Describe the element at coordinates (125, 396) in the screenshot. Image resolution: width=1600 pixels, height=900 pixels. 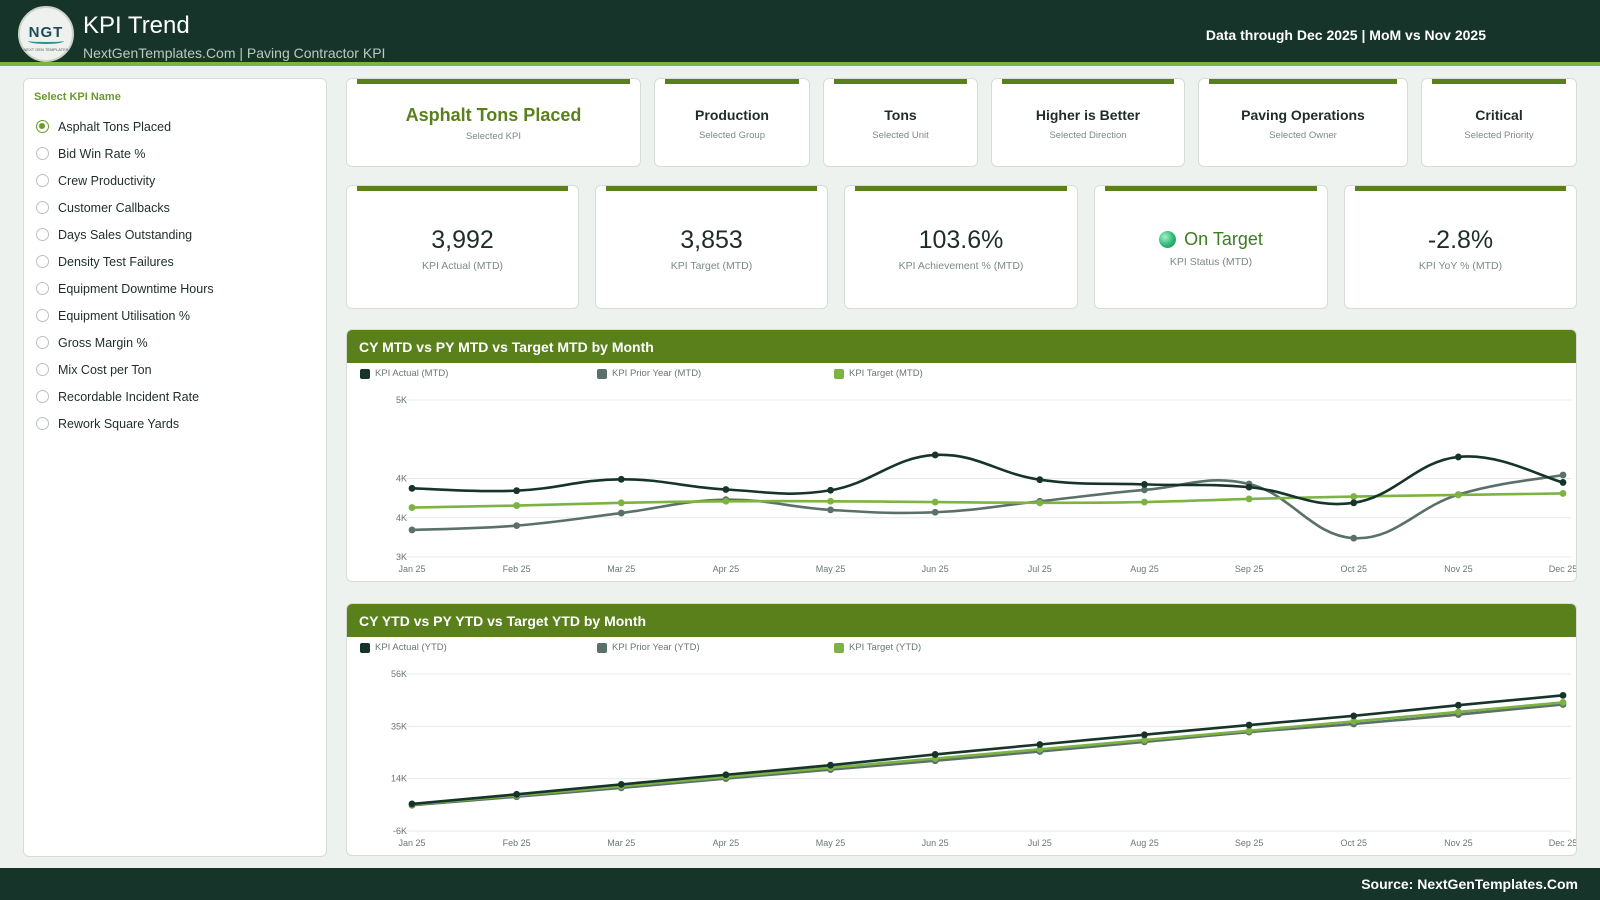
I see `kpi-option-10: Recordable Incident Rate` at that location.